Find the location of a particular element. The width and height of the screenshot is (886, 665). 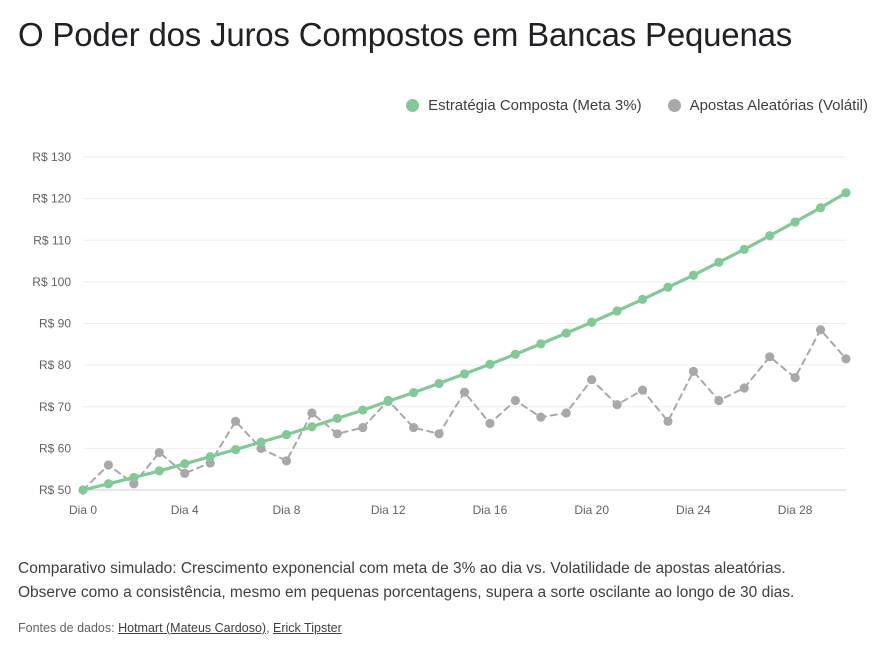

y-tick-label: R$ 120 is located at coordinates (51, 199).